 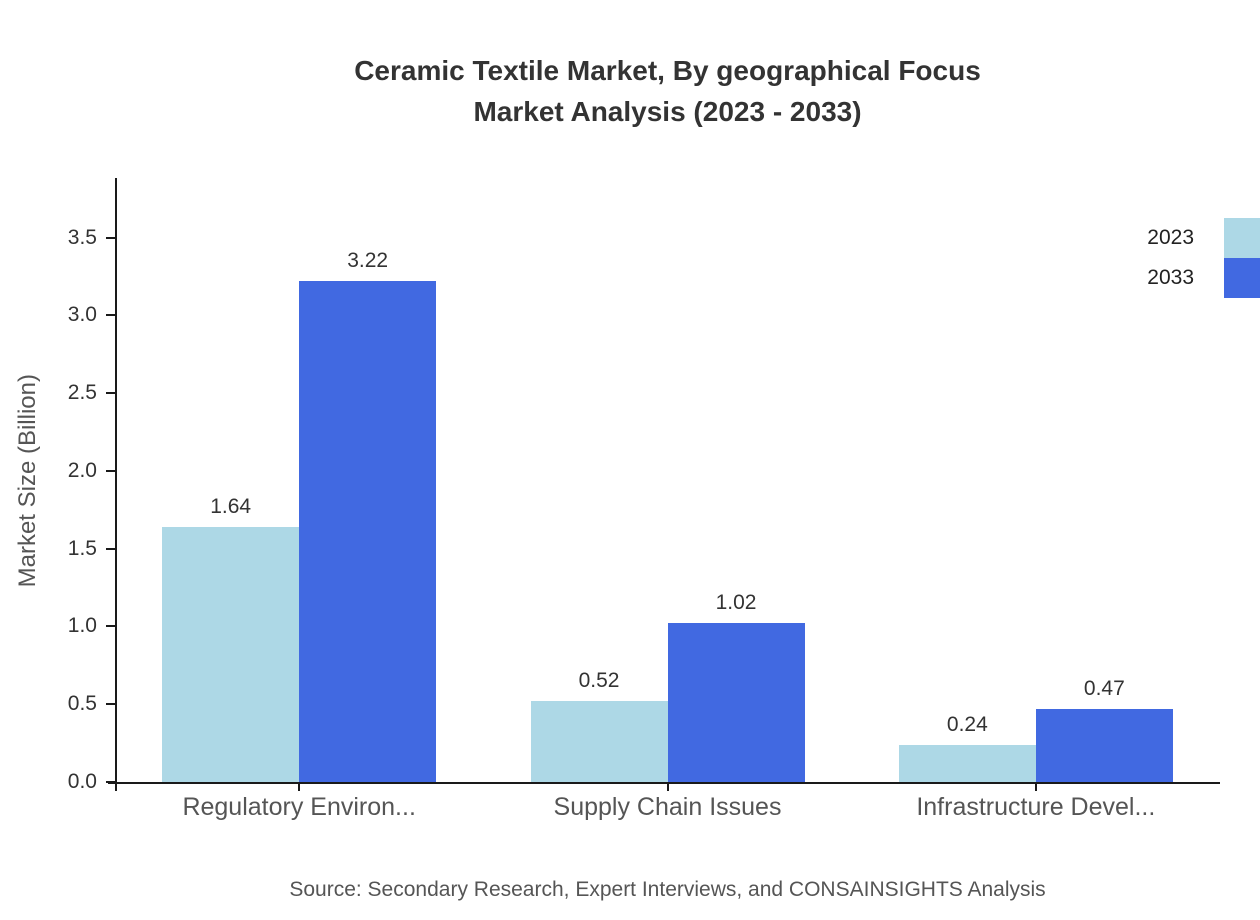 I want to click on legend-label-2023: 2023, so click(x=1170, y=237).